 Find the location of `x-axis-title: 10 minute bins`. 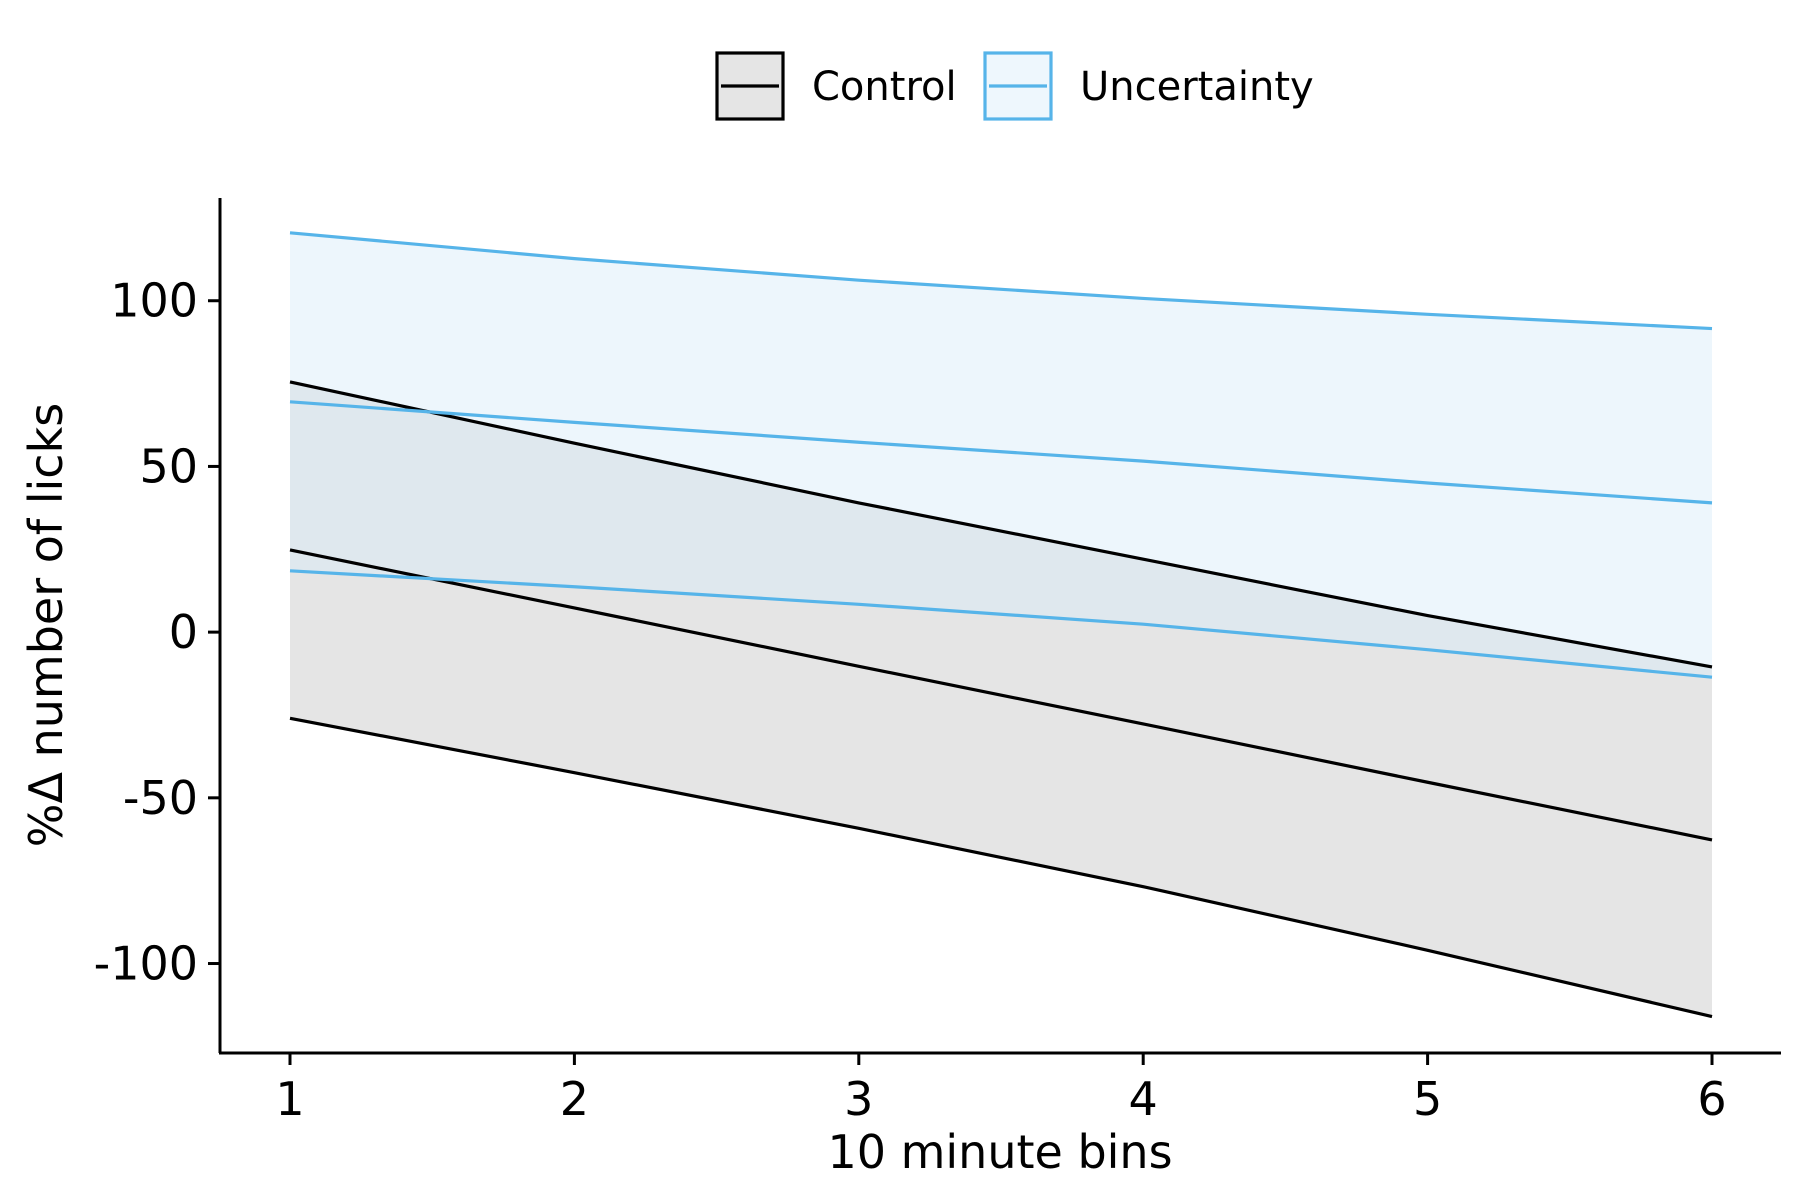

x-axis-title: 10 minute bins is located at coordinates (999, 1152).